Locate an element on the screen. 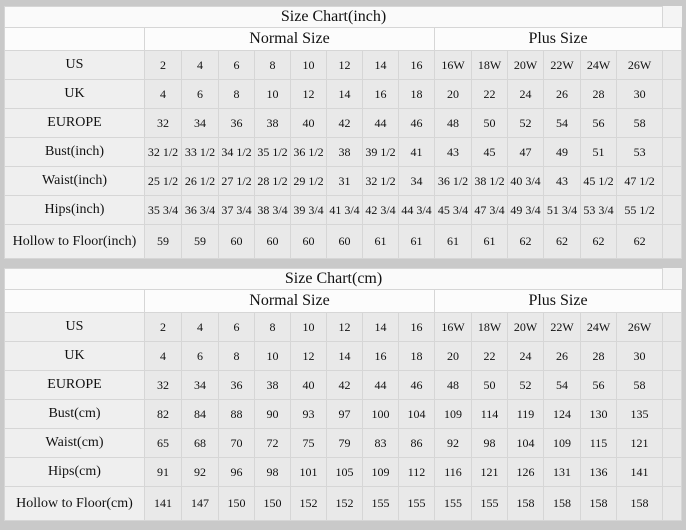 This screenshot has height=530, width=686. blank-header-cell is located at coordinates (74, 301).